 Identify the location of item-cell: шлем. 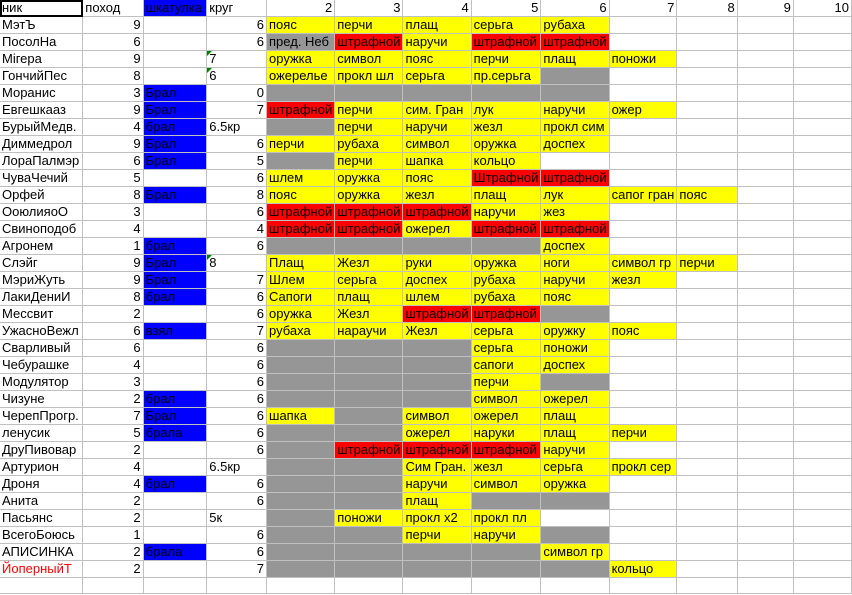
(301, 178).